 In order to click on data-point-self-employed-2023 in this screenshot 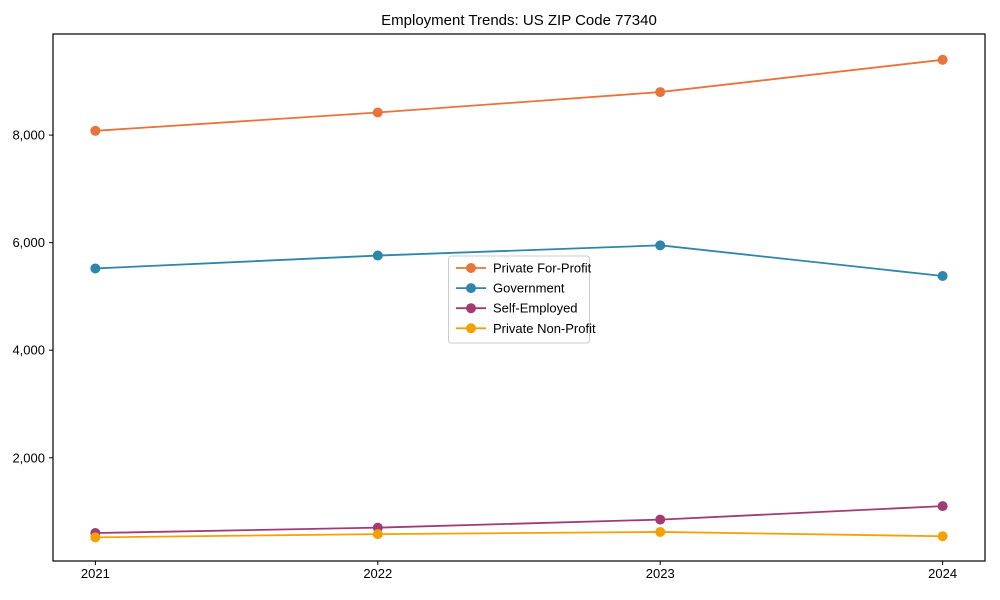, I will do `click(660, 519)`.